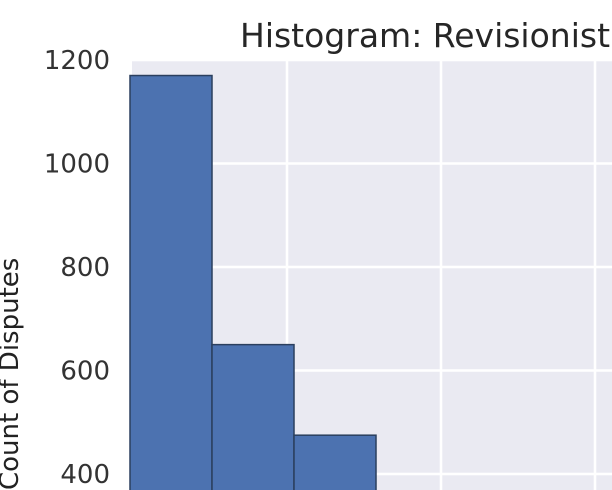  What do you see at coordinates (85, 475) in the screenshot?
I see `y-tick-label-0: 400` at bounding box center [85, 475].